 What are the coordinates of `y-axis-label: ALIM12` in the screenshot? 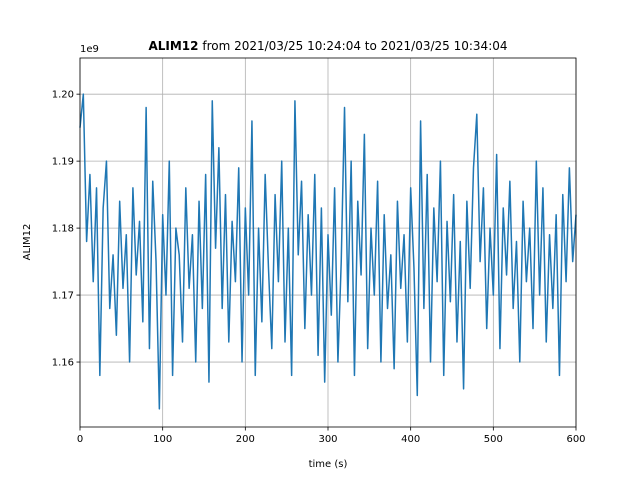 It's located at (27, 242).